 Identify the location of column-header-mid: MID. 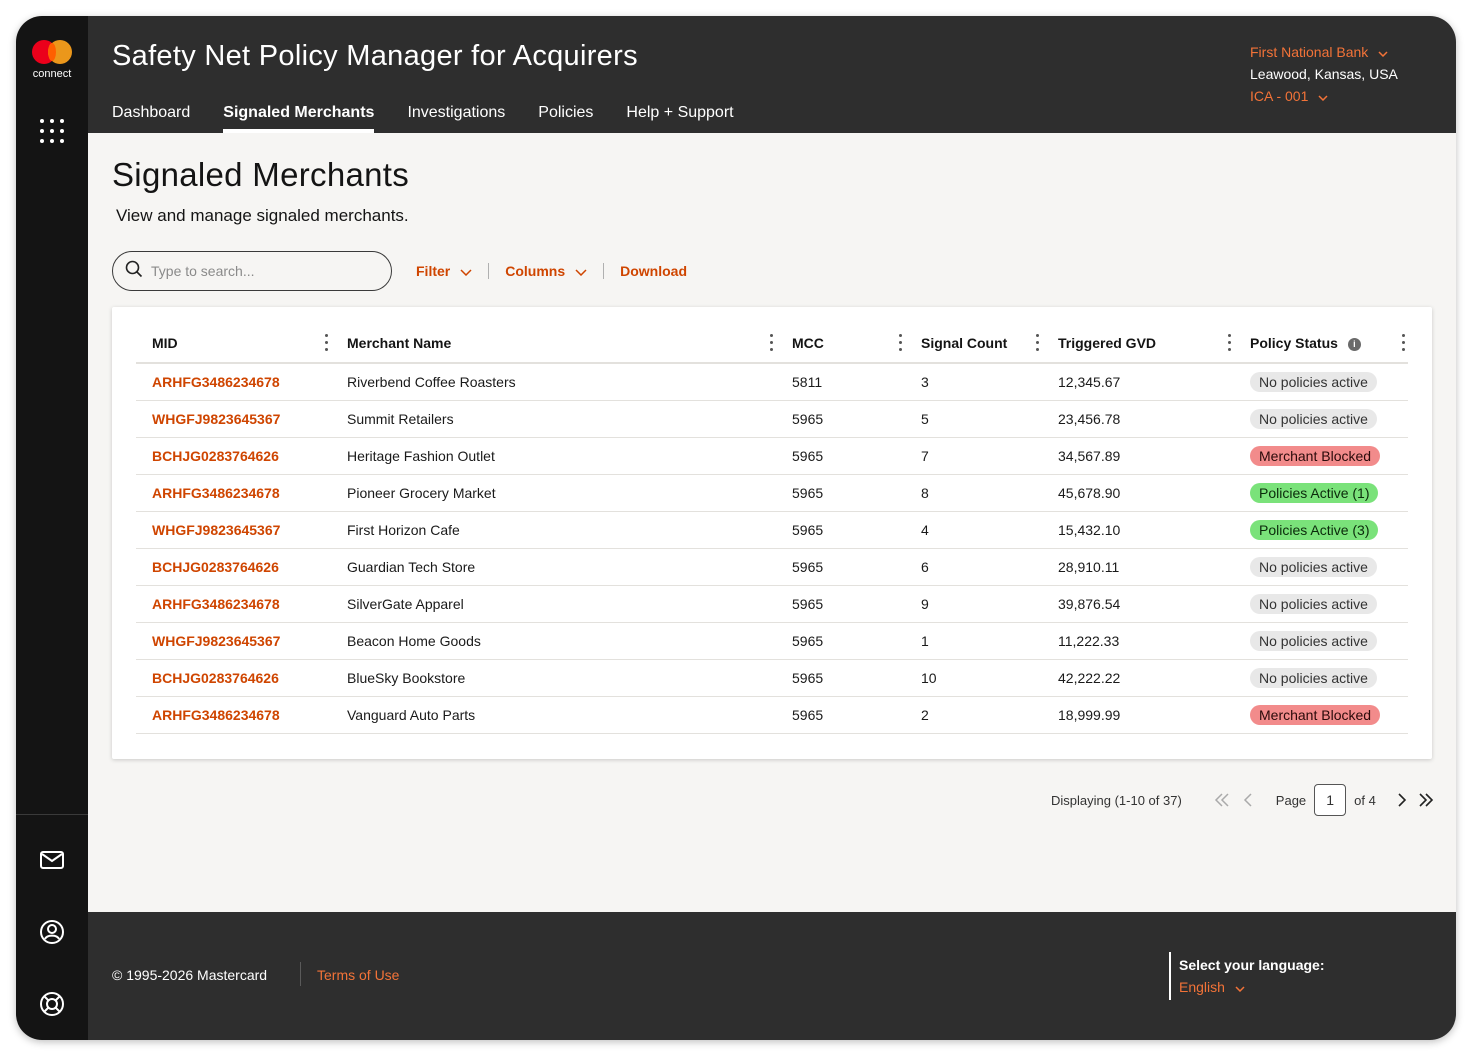
(233, 343).